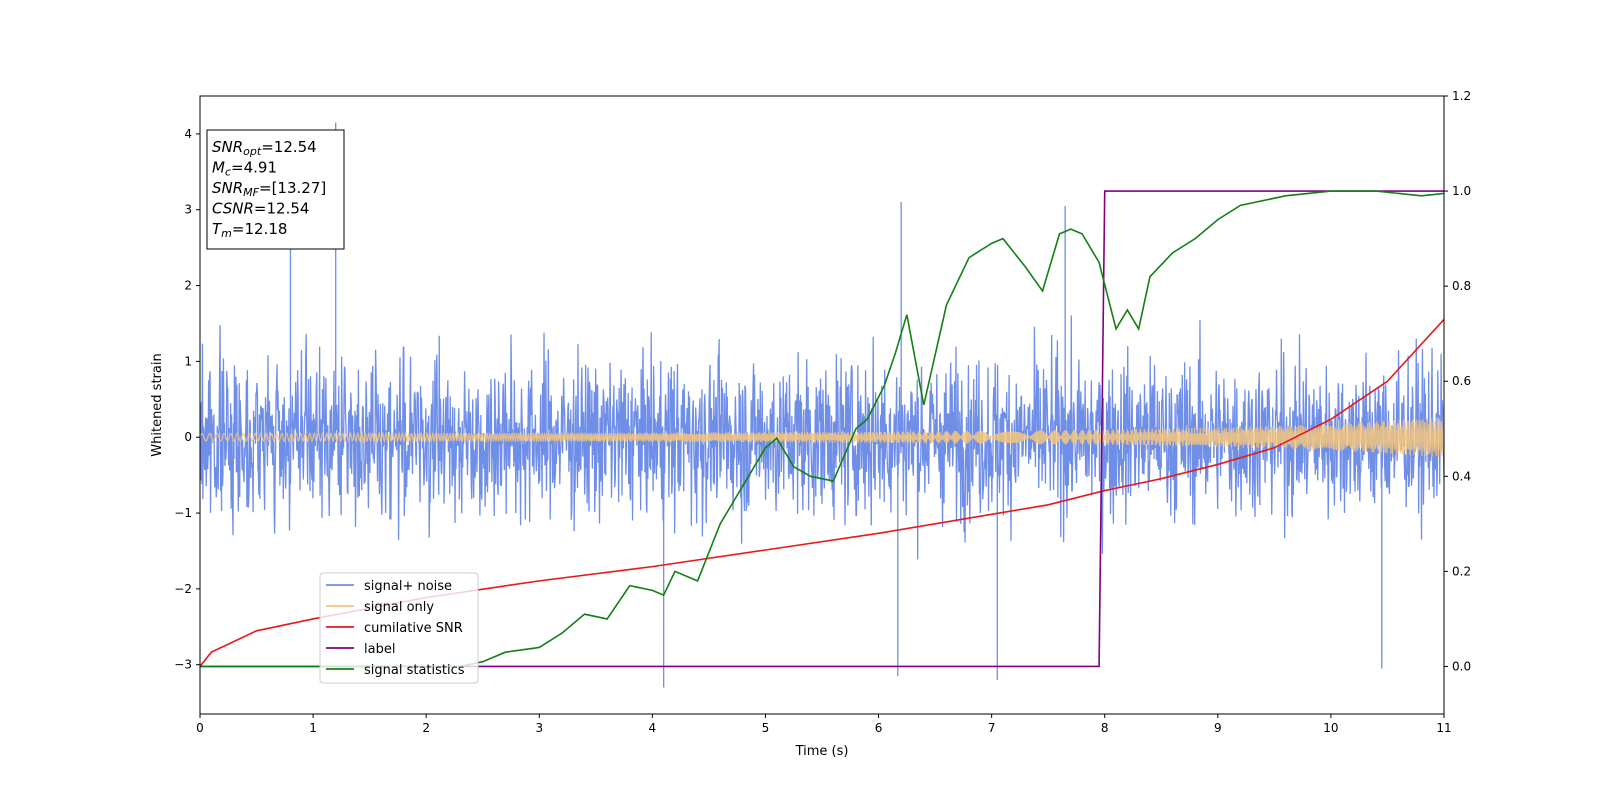 The height and width of the screenshot is (800, 1600). Describe the element at coordinates (1330, 728) in the screenshot. I see `x-tick-label: 10` at that location.